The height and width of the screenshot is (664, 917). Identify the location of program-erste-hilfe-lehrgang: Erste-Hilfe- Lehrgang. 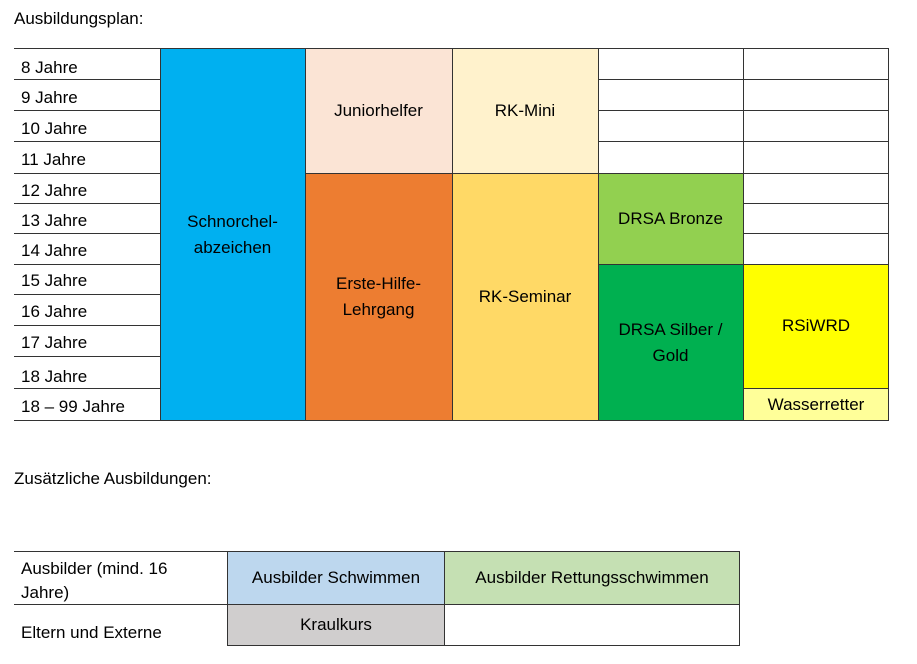
(378, 297).